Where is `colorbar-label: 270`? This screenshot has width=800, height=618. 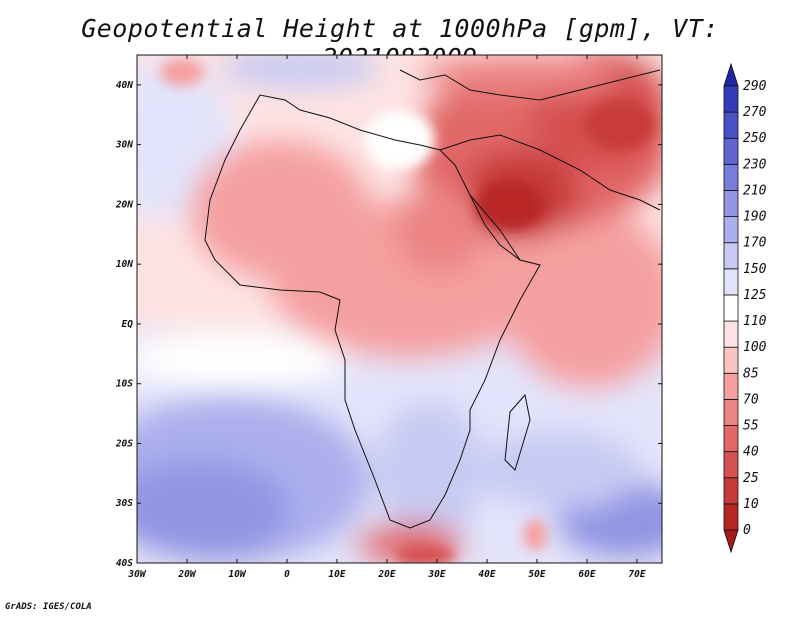
colorbar-label: 270 is located at coordinates (755, 112).